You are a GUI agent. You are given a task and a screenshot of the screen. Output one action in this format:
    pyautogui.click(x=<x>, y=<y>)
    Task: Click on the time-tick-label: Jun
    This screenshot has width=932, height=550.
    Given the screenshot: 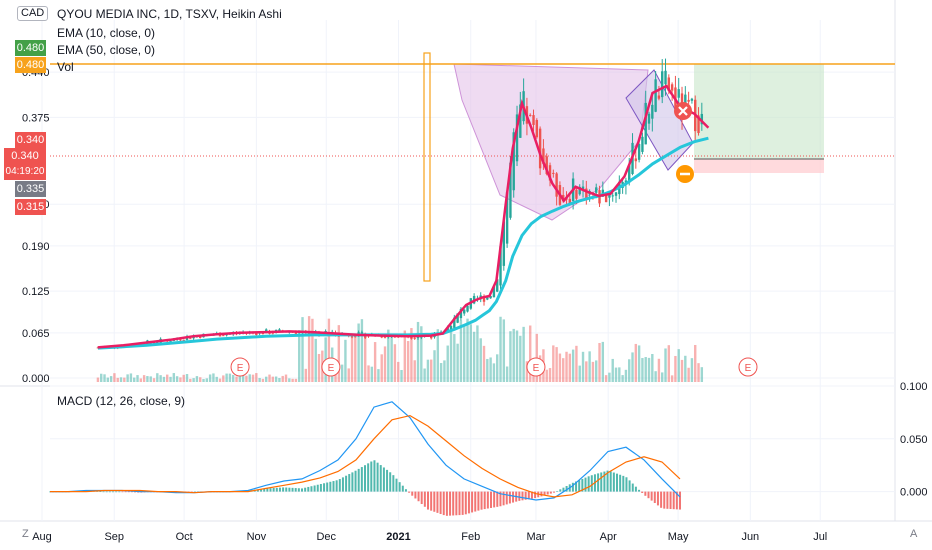 What is the action you would take?
    pyautogui.click(x=750, y=537)
    